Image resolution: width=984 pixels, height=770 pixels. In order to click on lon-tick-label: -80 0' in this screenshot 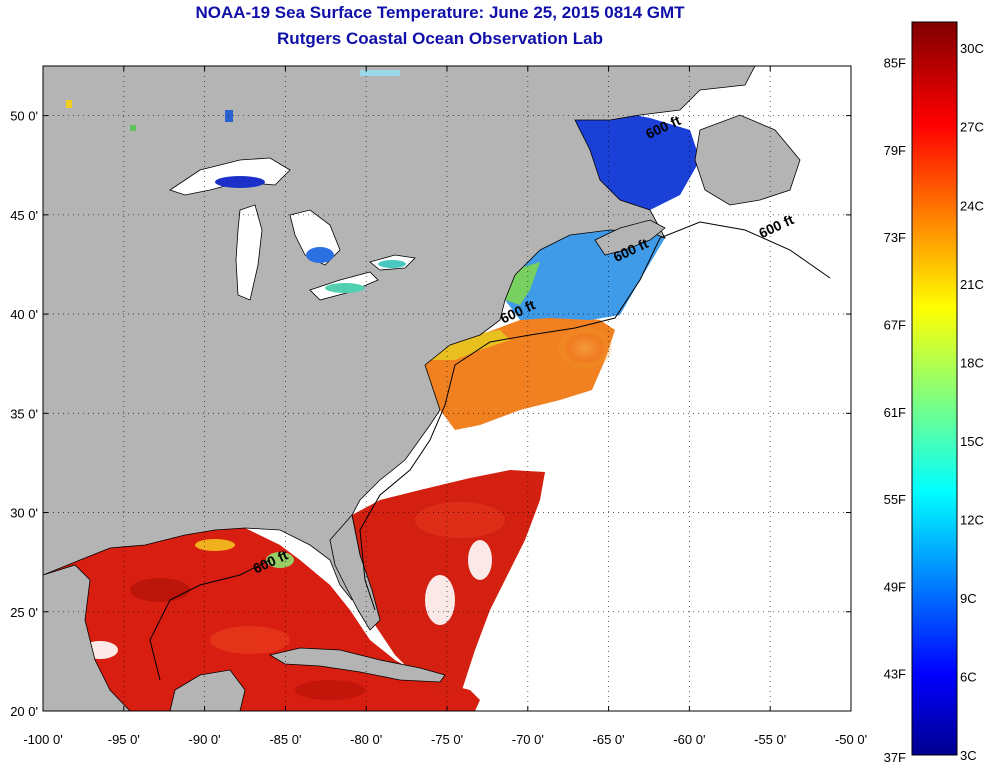, I will do `click(366, 739)`.